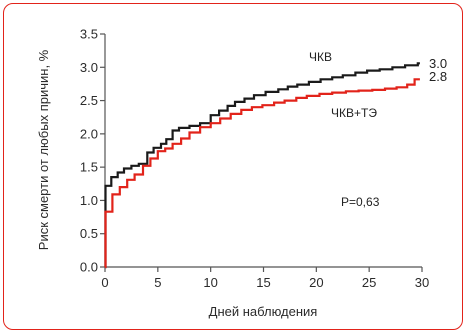 This screenshot has width=468, height=335. Describe the element at coordinates (263, 282) in the screenshot. I see `x-tick-label: 15` at that location.